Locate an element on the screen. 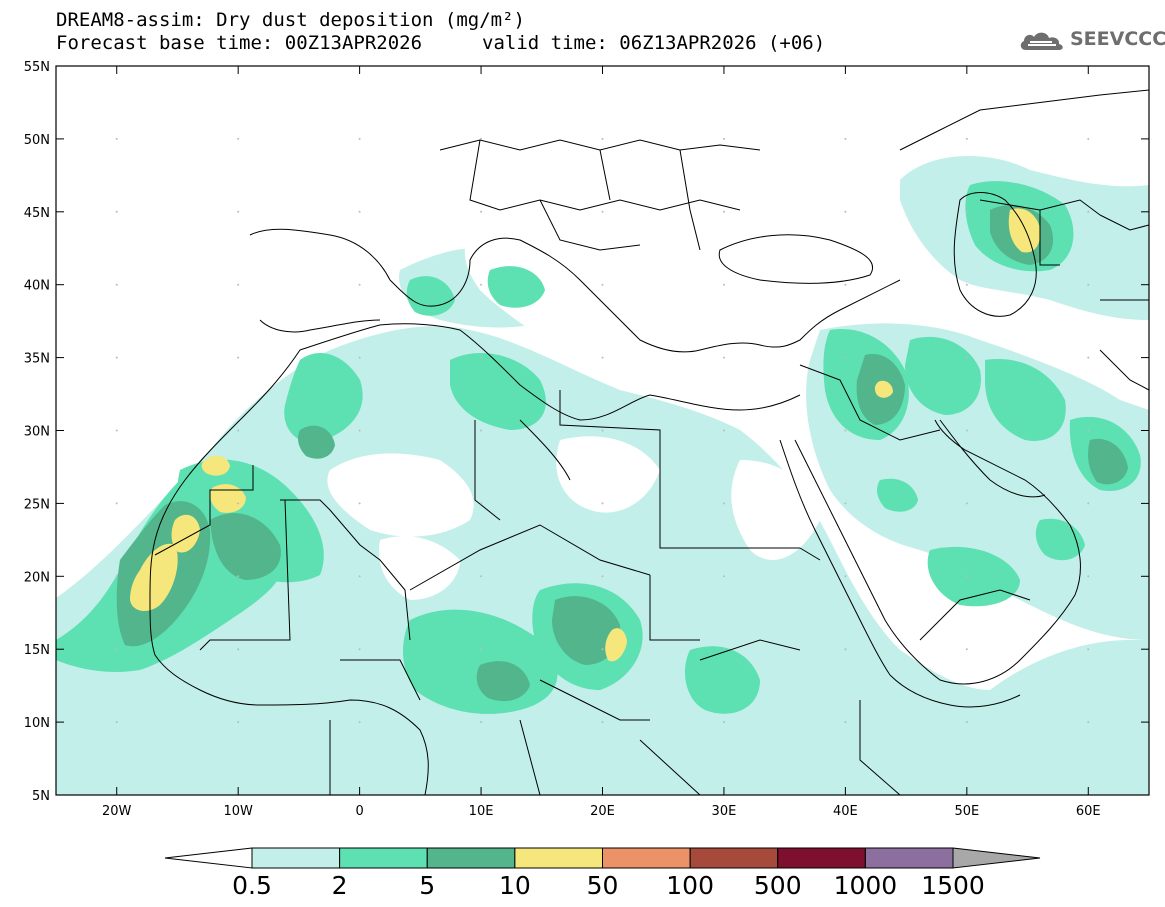 This screenshot has width=1165, height=907. lon-label: 20W is located at coordinates (117, 811).